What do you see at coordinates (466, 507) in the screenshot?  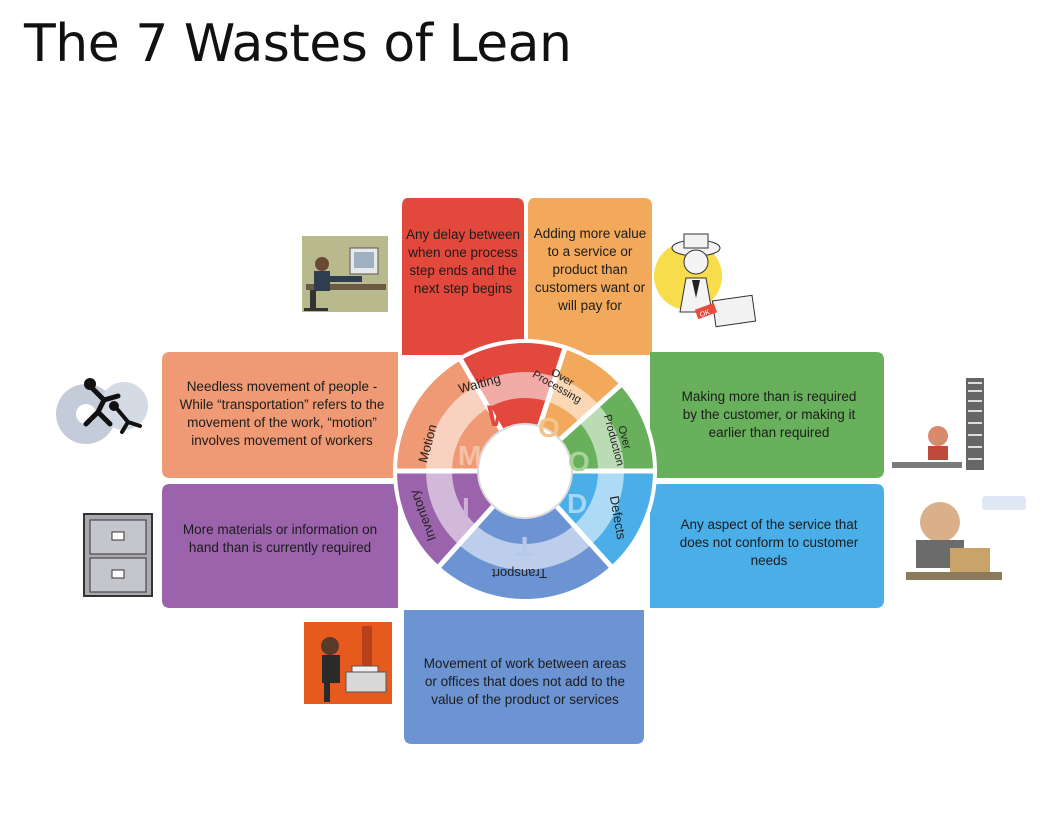 I see `inventory-letter: I` at bounding box center [466, 507].